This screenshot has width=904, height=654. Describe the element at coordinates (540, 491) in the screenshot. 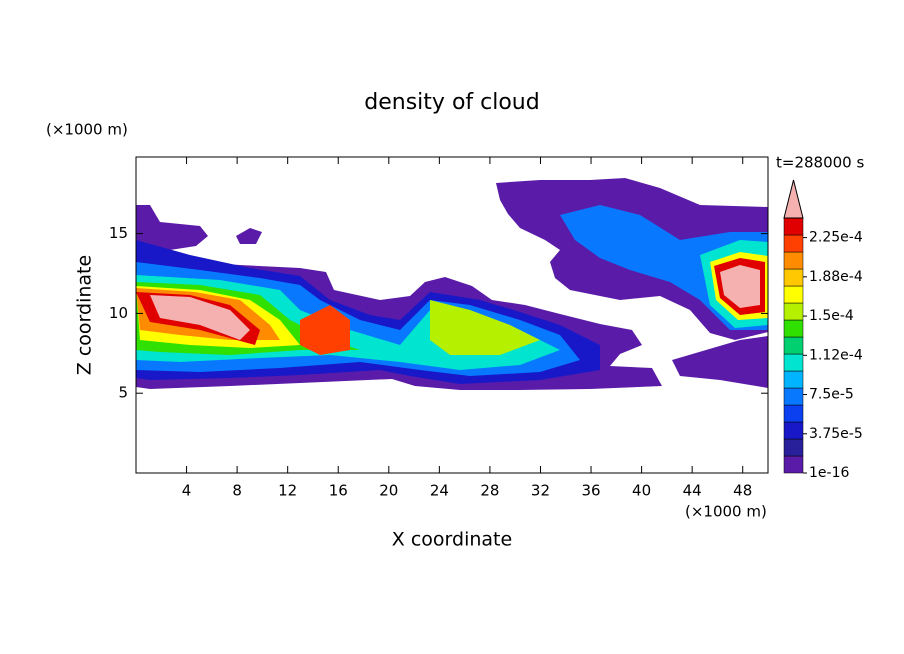

I see `x-tick-label: 32` at that location.